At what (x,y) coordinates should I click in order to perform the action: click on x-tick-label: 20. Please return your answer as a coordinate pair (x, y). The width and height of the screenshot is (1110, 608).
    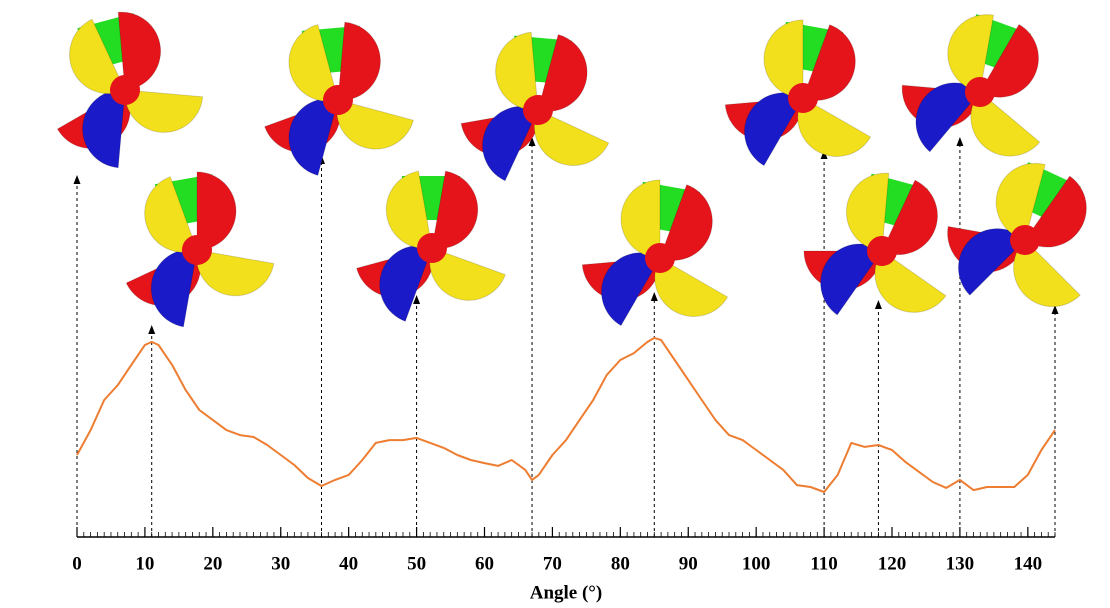
    Looking at the image, I should click on (212, 563).